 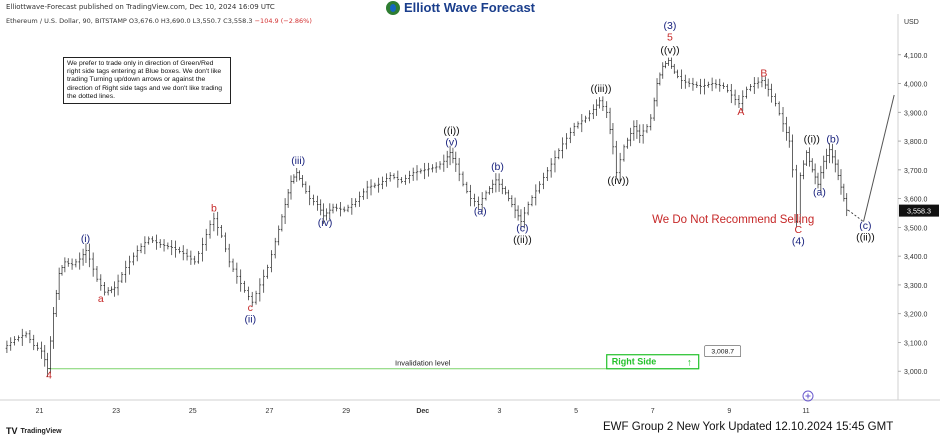 What do you see at coordinates (915, 171) in the screenshot?
I see `y-tick-label: 3,700.0` at bounding box center [915, 171].